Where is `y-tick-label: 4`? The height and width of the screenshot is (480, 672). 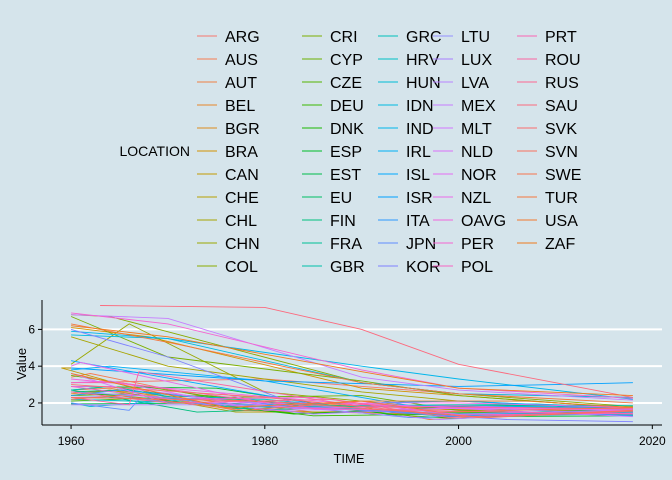
y-tick-label: 4 is located at coordinates (31, 366).